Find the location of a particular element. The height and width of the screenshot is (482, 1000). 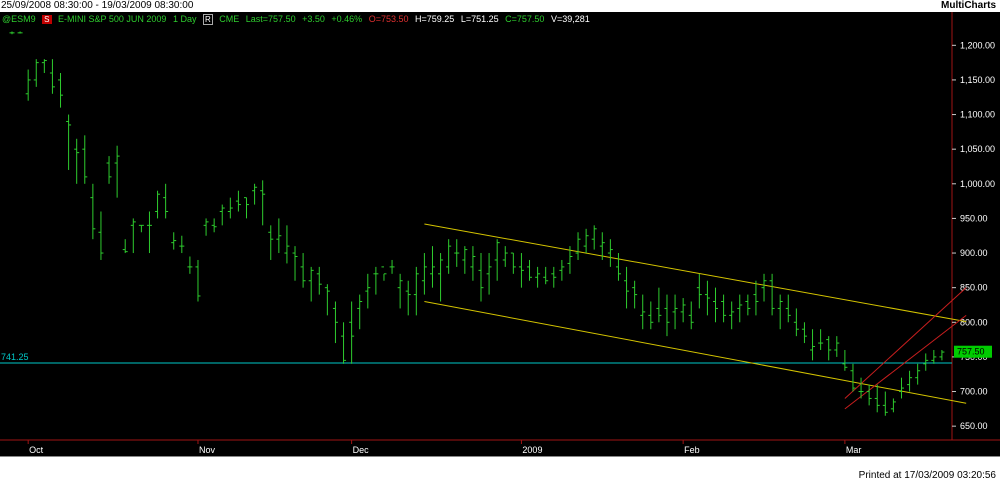

high-value: H=759.25 is located at coordinates (435, 19).